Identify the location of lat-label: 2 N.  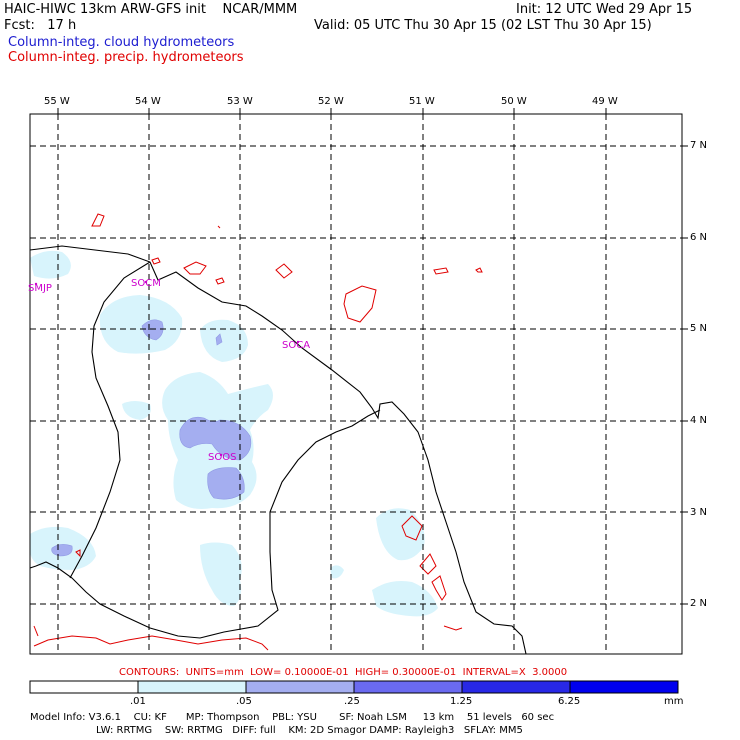
(699, 603).